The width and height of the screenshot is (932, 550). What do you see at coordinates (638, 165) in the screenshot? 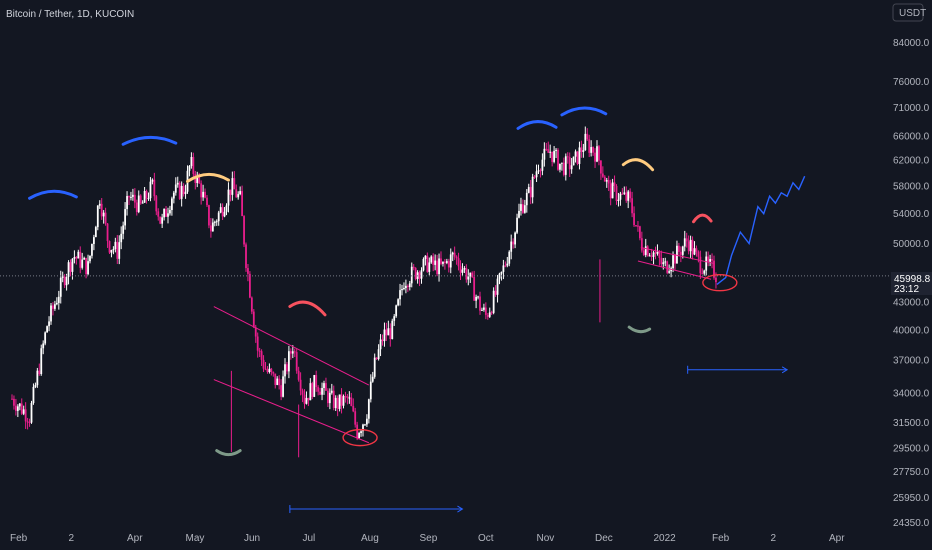
I see `top-arc-yellow` at bounding box center [638, 165].